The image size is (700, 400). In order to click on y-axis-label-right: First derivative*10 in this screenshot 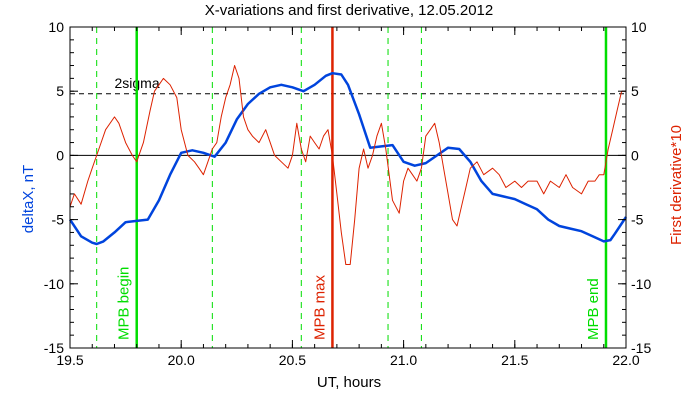, I will do `click(676, 185)`.